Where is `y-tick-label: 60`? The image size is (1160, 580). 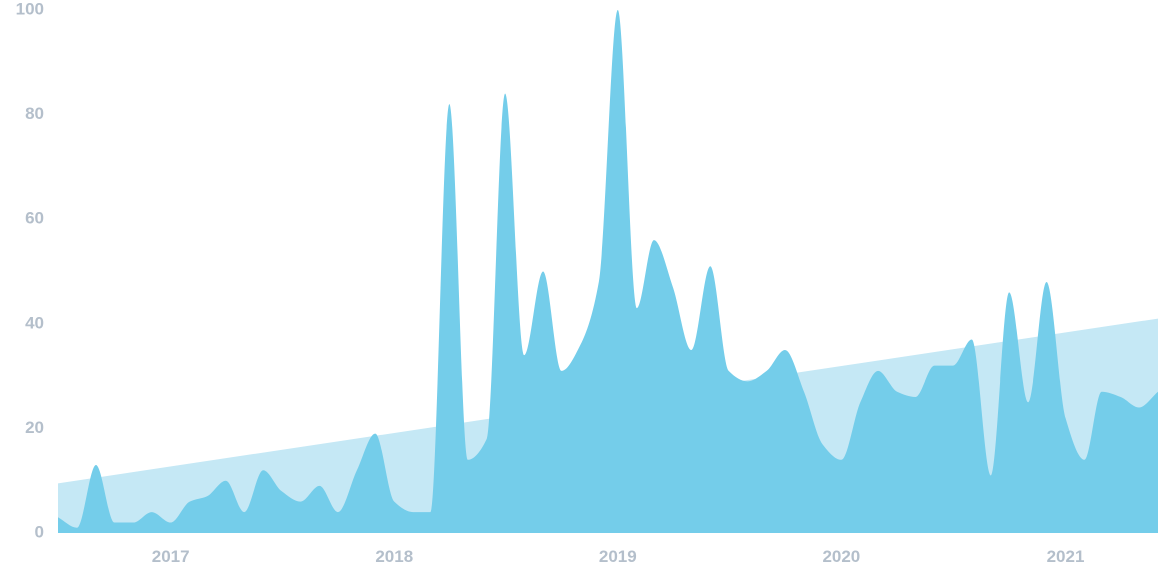
y-tick-label: 60 is located at coordinates (34, 218).